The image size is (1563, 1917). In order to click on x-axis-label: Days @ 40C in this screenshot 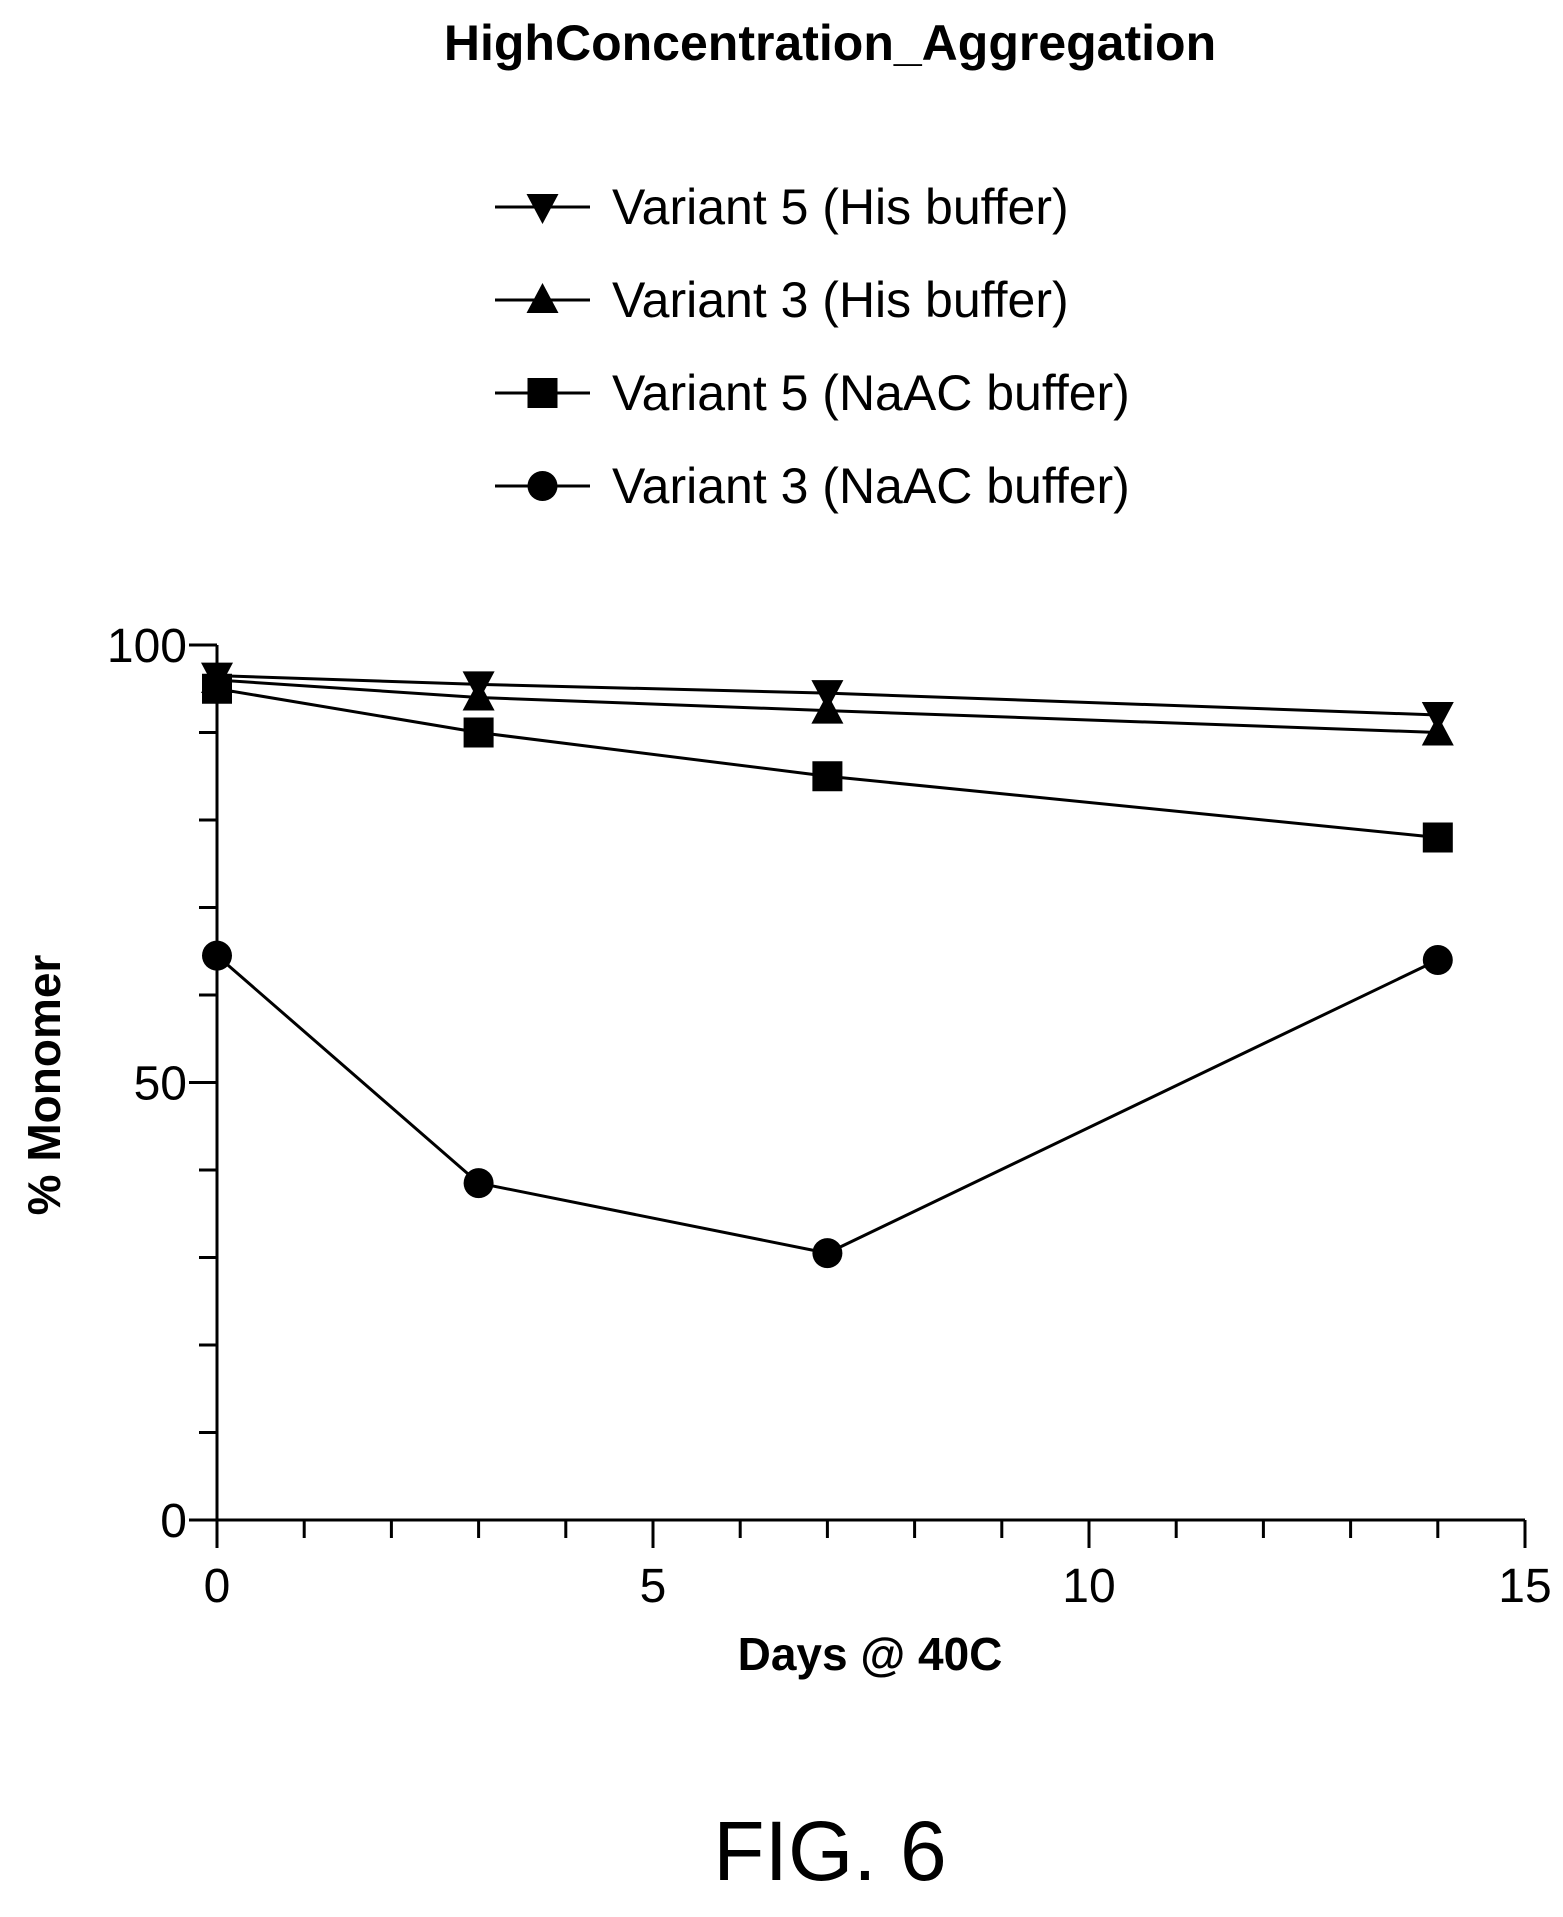, I will do `click(870, 1654)`.